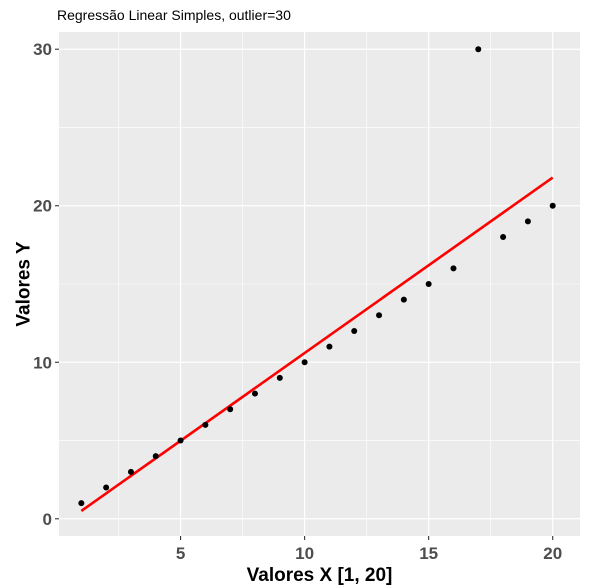 This screenshot has width=591, height=585. Describe the element at coordinates (24, 284) in the screenshot. I see `y-axis-title: Valores Y` at that location.